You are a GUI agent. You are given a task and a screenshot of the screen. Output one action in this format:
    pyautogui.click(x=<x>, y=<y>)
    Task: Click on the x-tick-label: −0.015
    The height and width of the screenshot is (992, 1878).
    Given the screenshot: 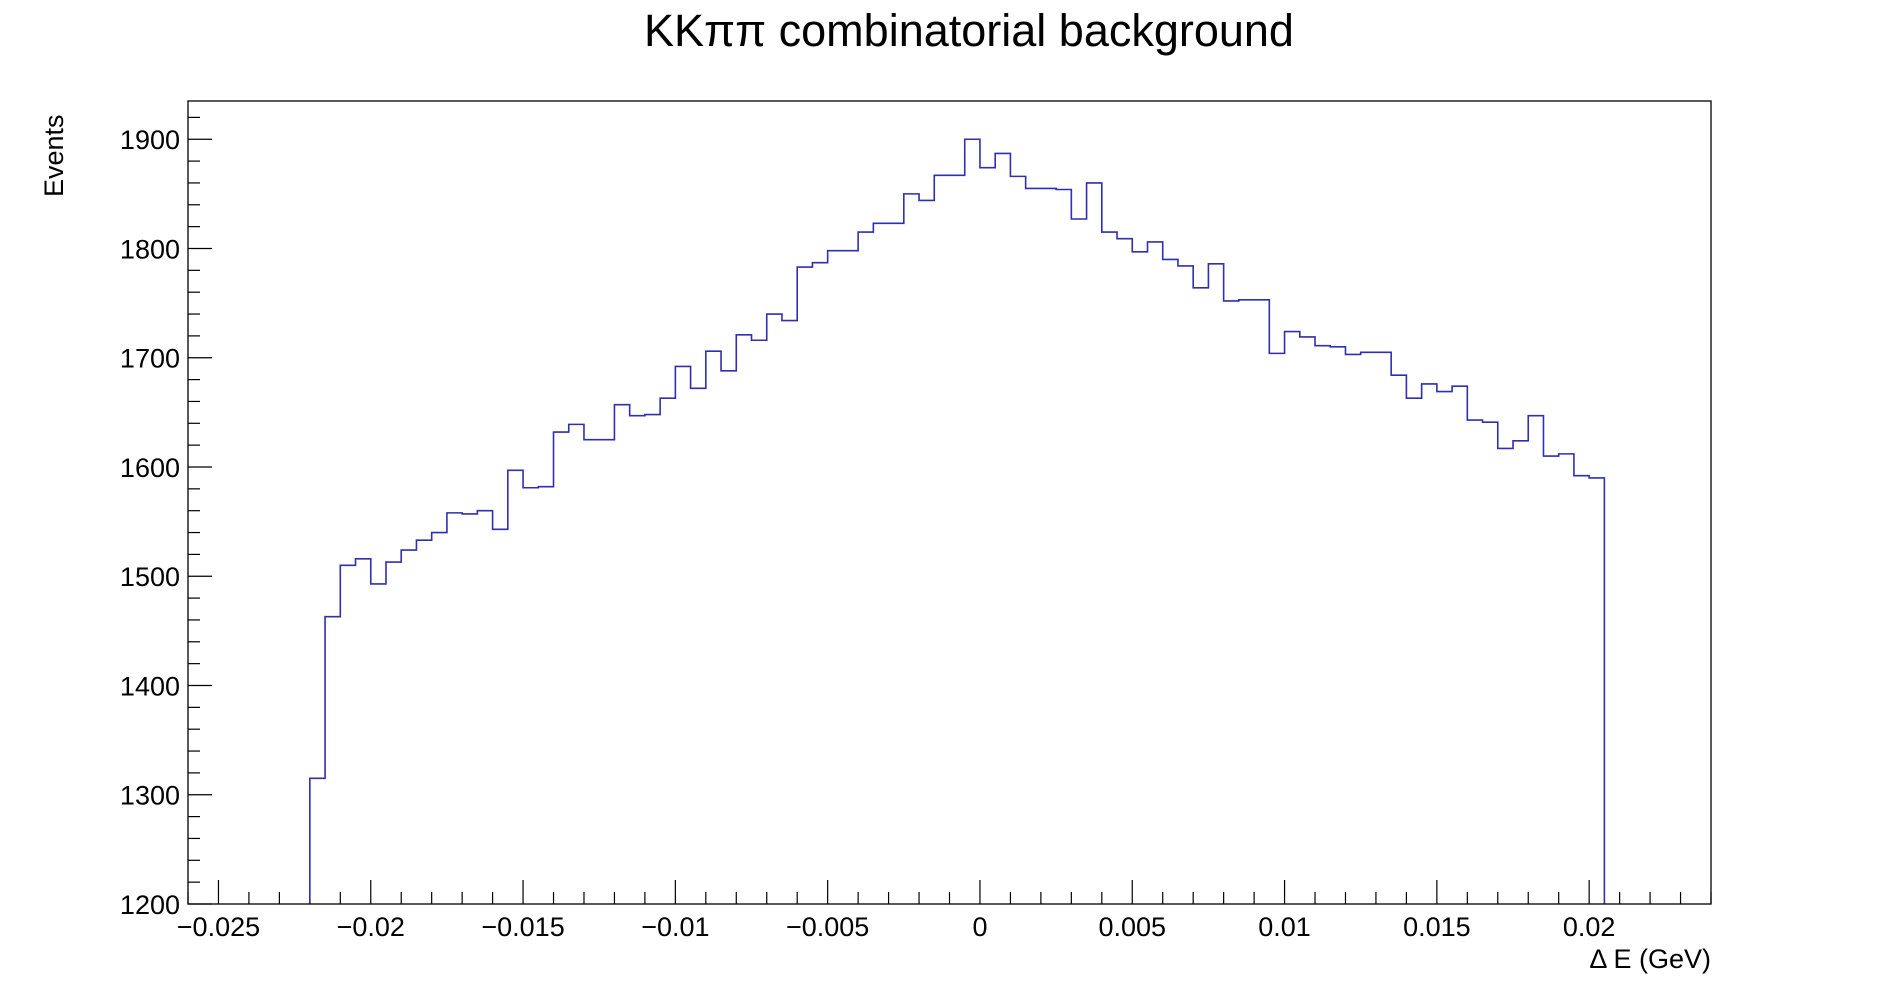 What is the action you would take?
    pyautogui.click(x=522, y=927)
    